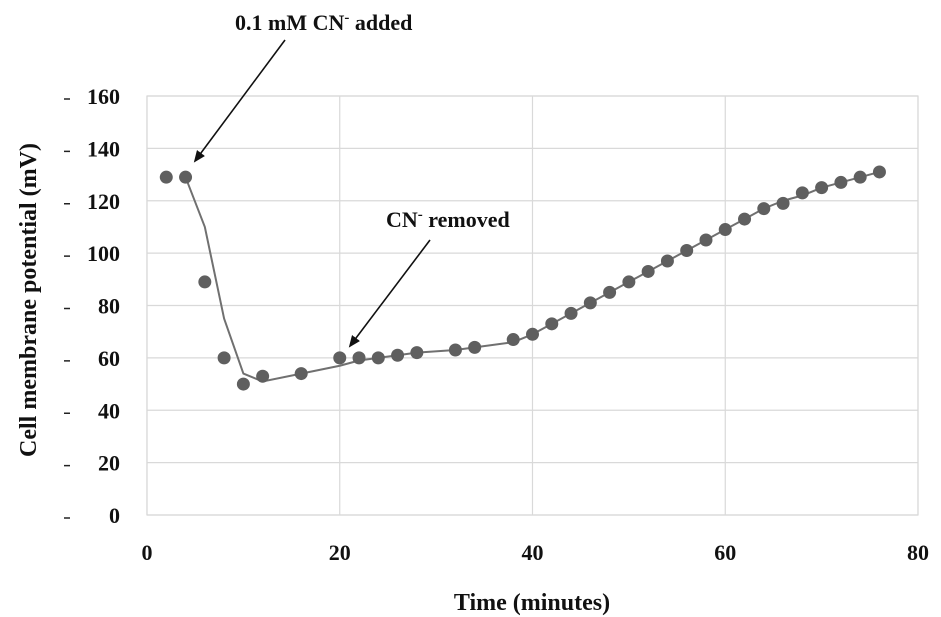  What do you see at coordinates (402, 219) in the screenshot?
I see `annotation-cn-removed-label: CN` at bounding box center [402, 219].